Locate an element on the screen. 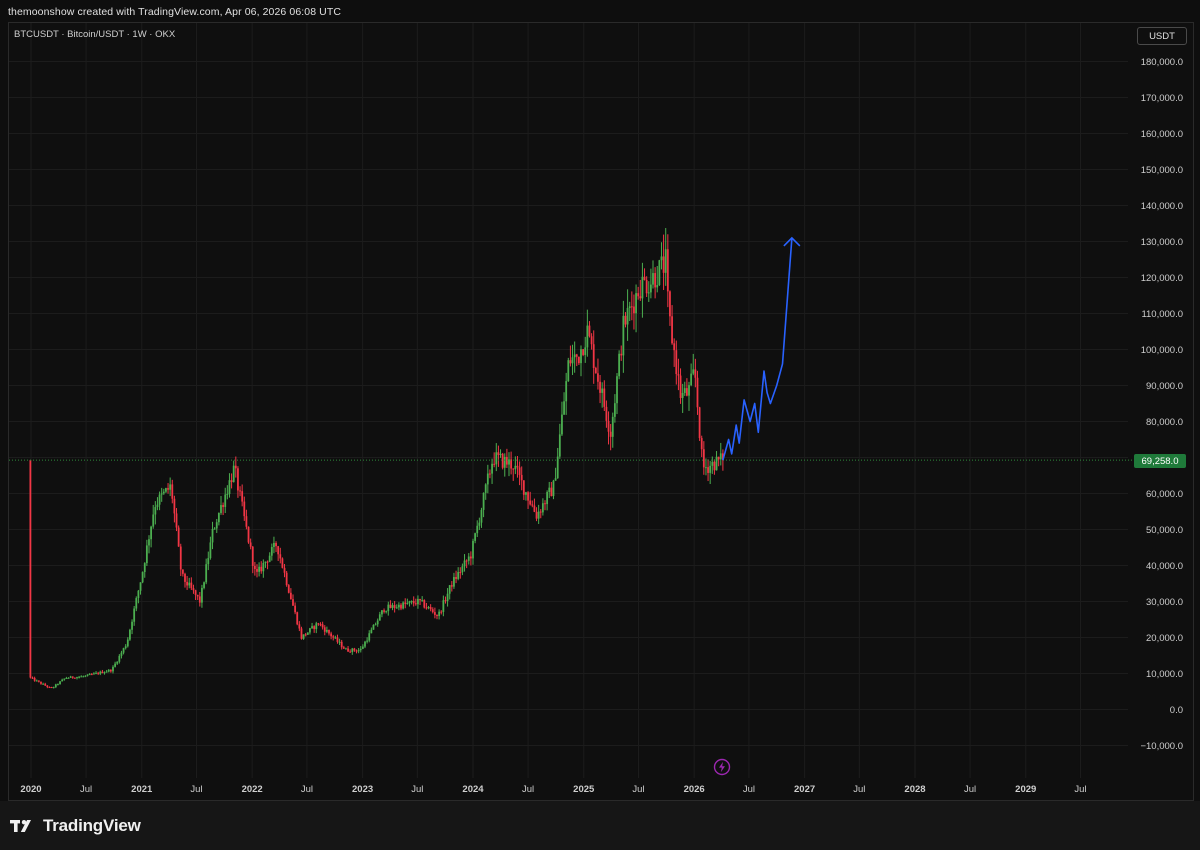 This screenshot has width=1200, height=850. y-tick-label: 20,000.0 is located at coordinates (1164, 638).